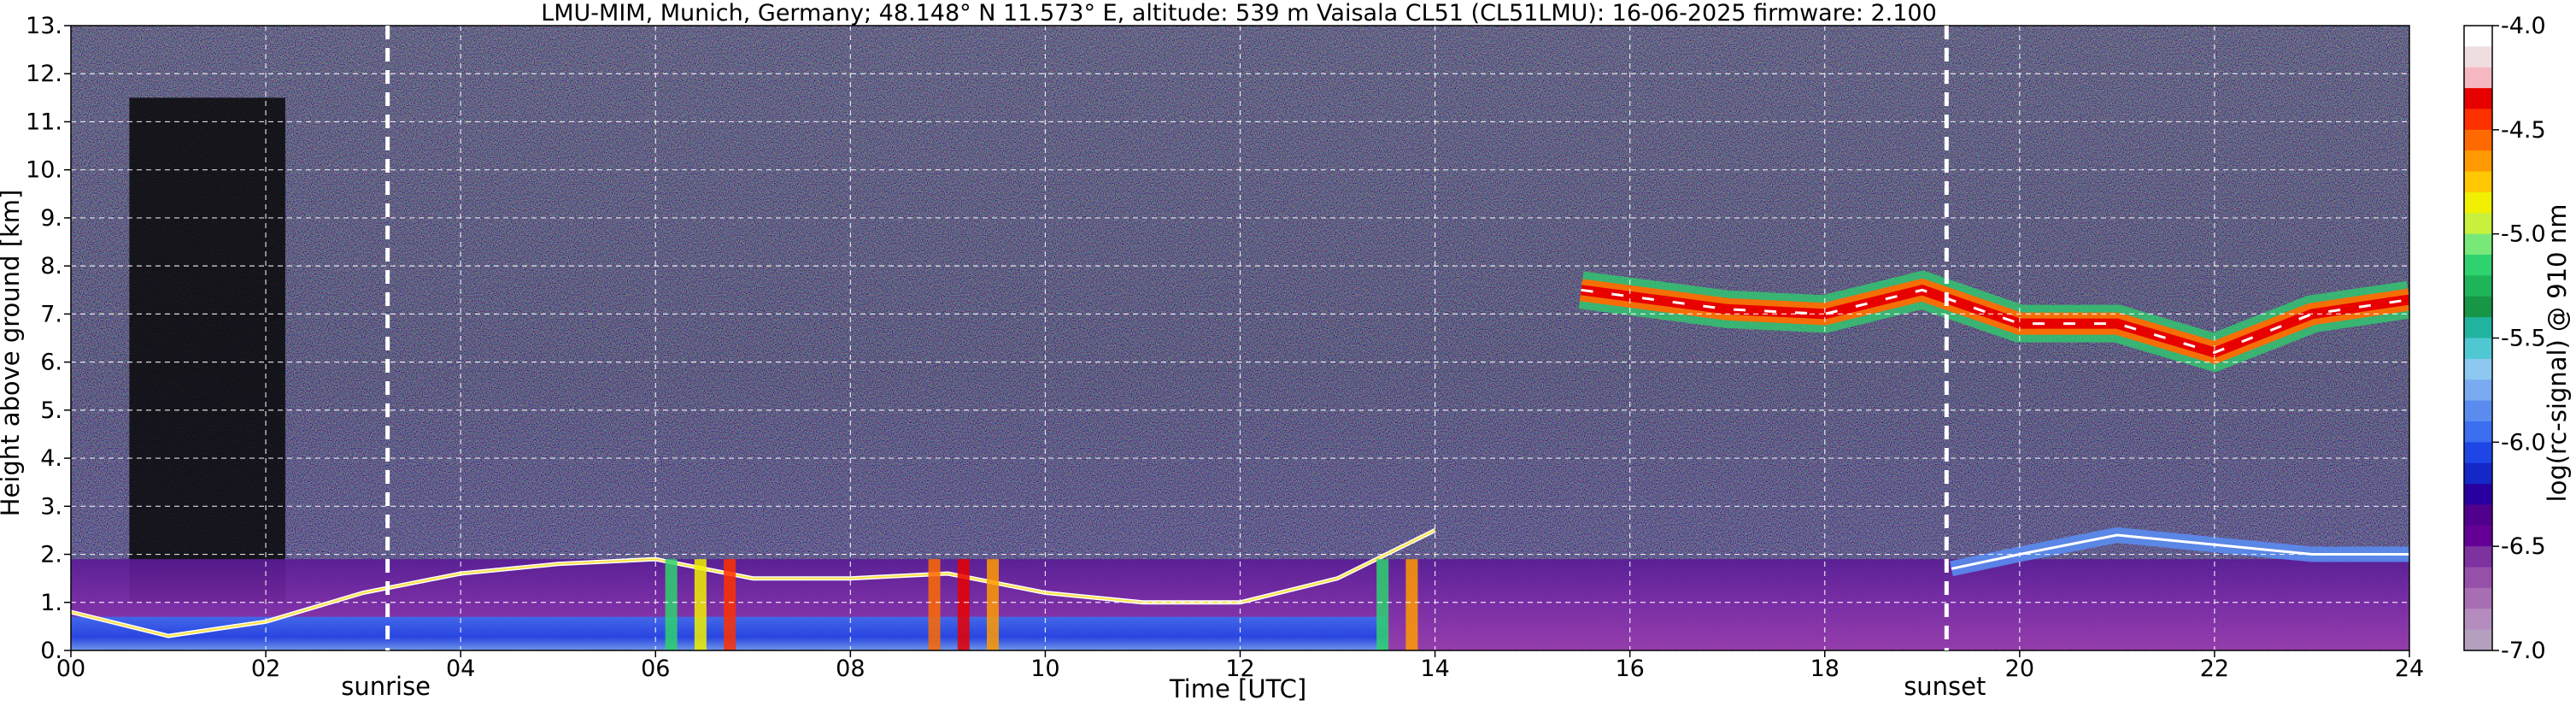 This screenshot has width=2576, height=706. Describe the element at coordinates (1237, 688) in the screenshot. I see `x-axis-label: Time [UTC]` at that location.